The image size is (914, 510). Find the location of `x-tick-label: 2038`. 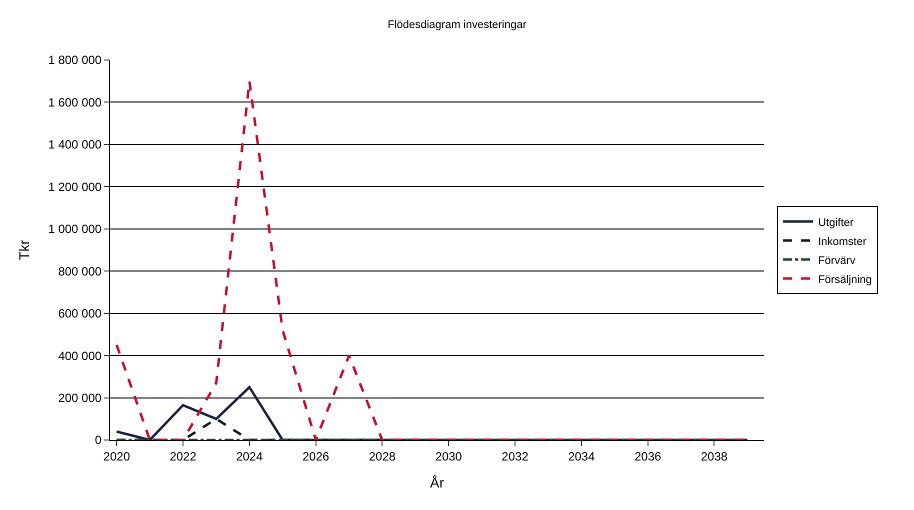

x-tick-label: 2038 is located at coordinates (714, 456).